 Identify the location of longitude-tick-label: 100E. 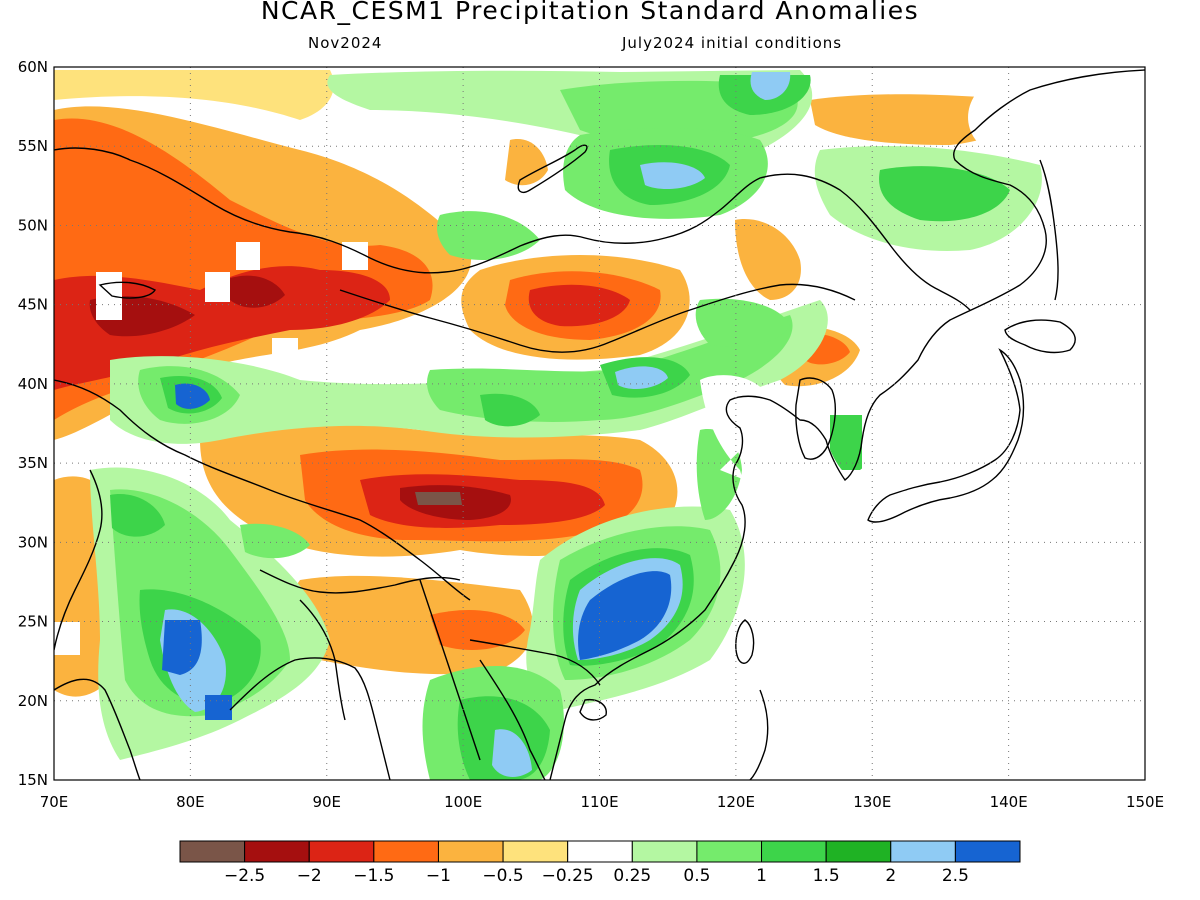
(463, 802).